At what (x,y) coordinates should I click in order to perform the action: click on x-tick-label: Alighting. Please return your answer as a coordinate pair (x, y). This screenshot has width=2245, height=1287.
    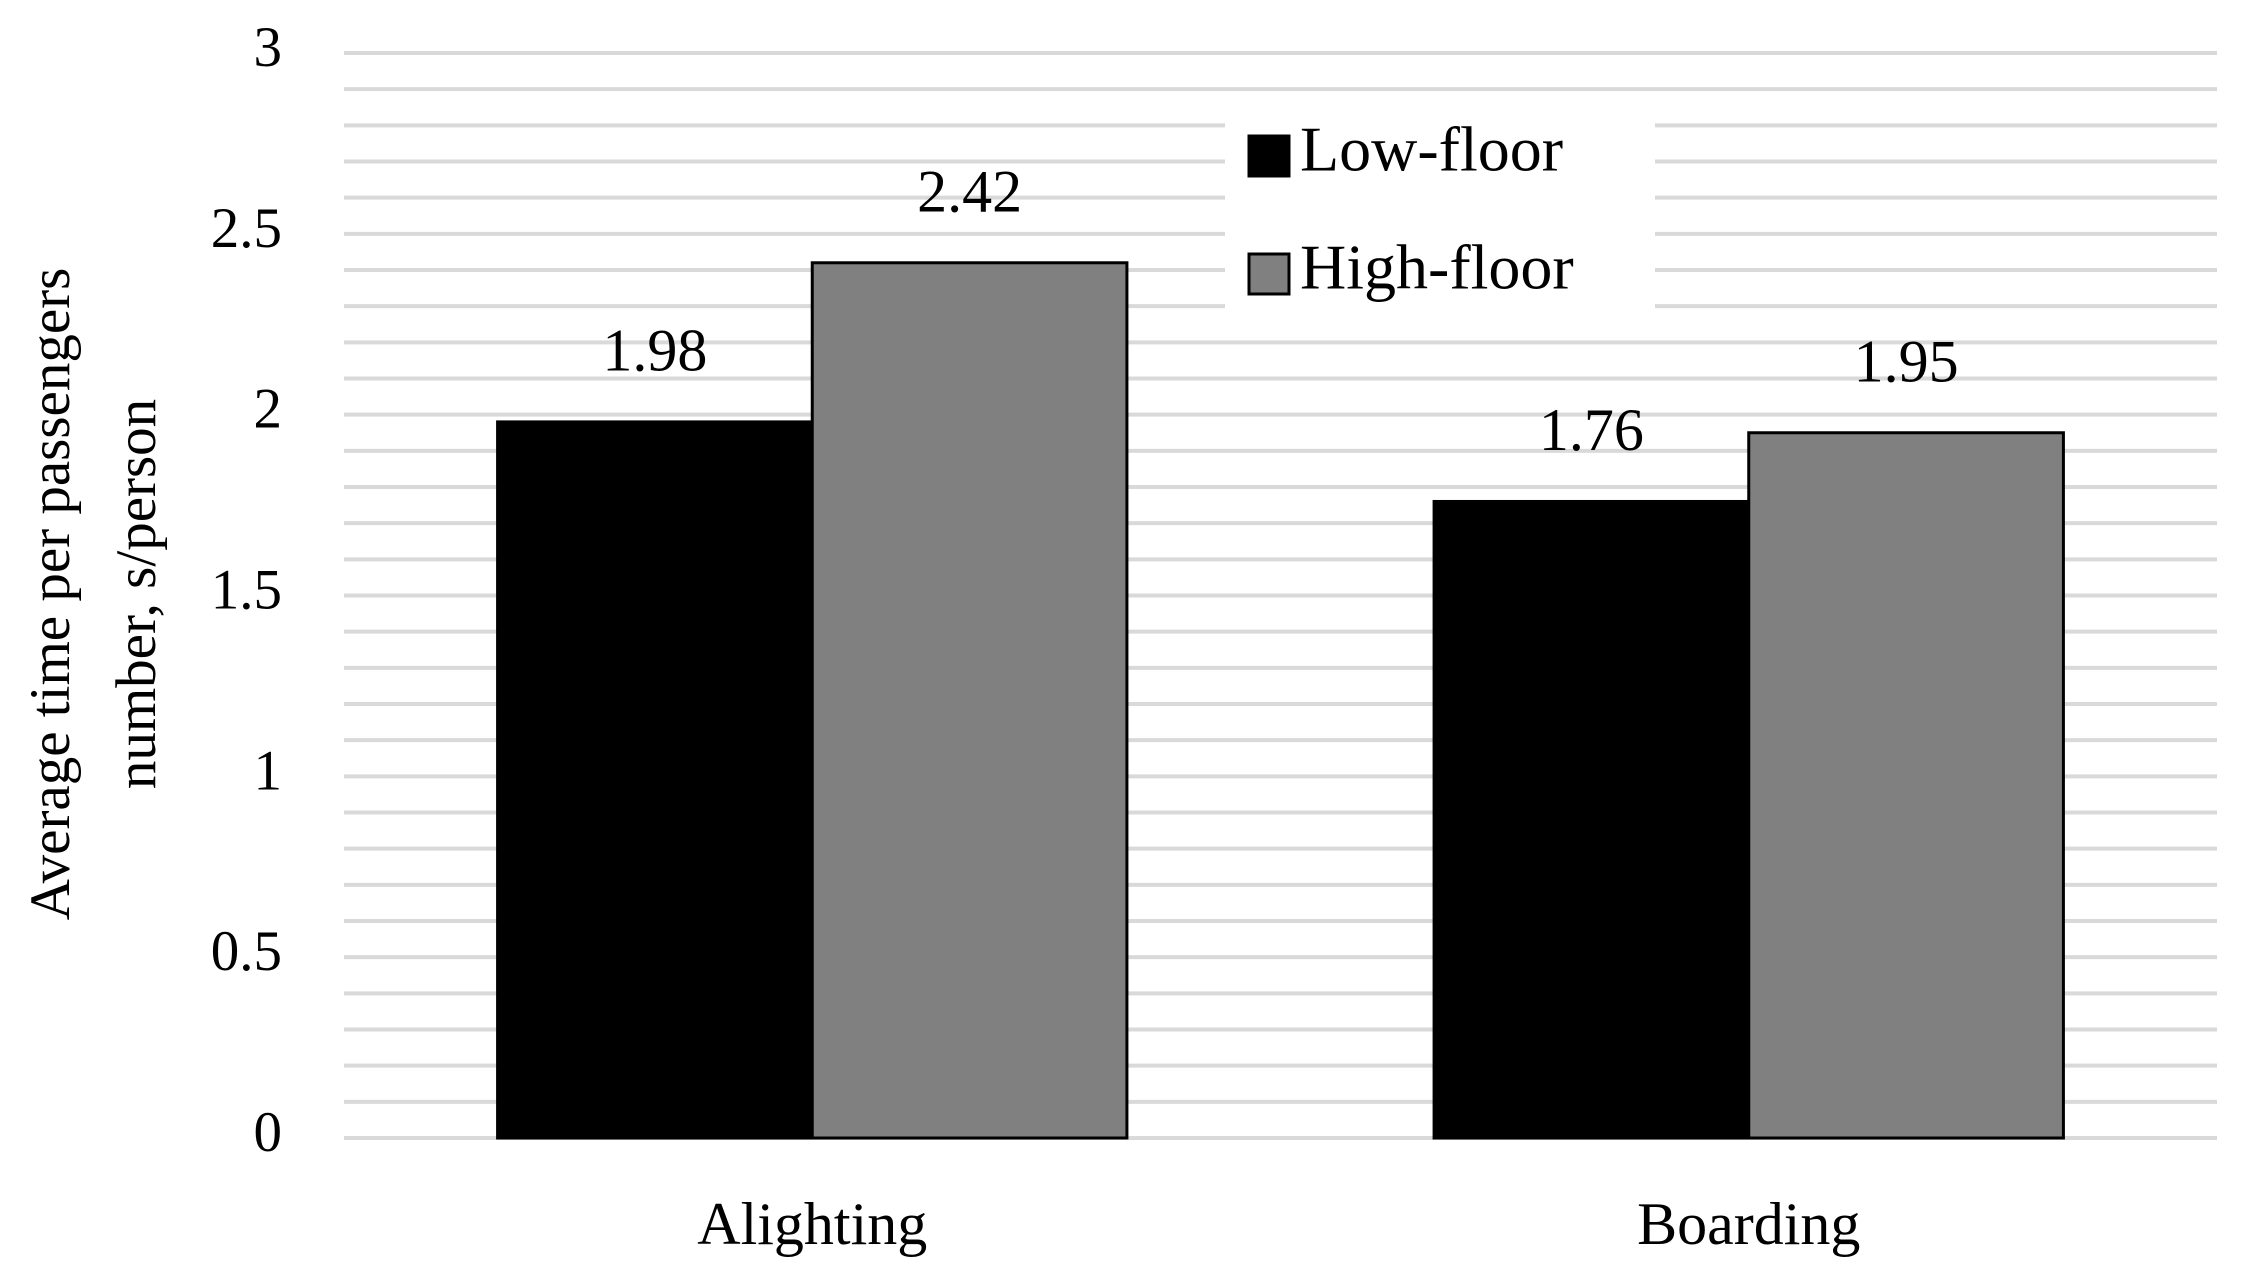
    Looking at the image, I should click on (812, 1224).